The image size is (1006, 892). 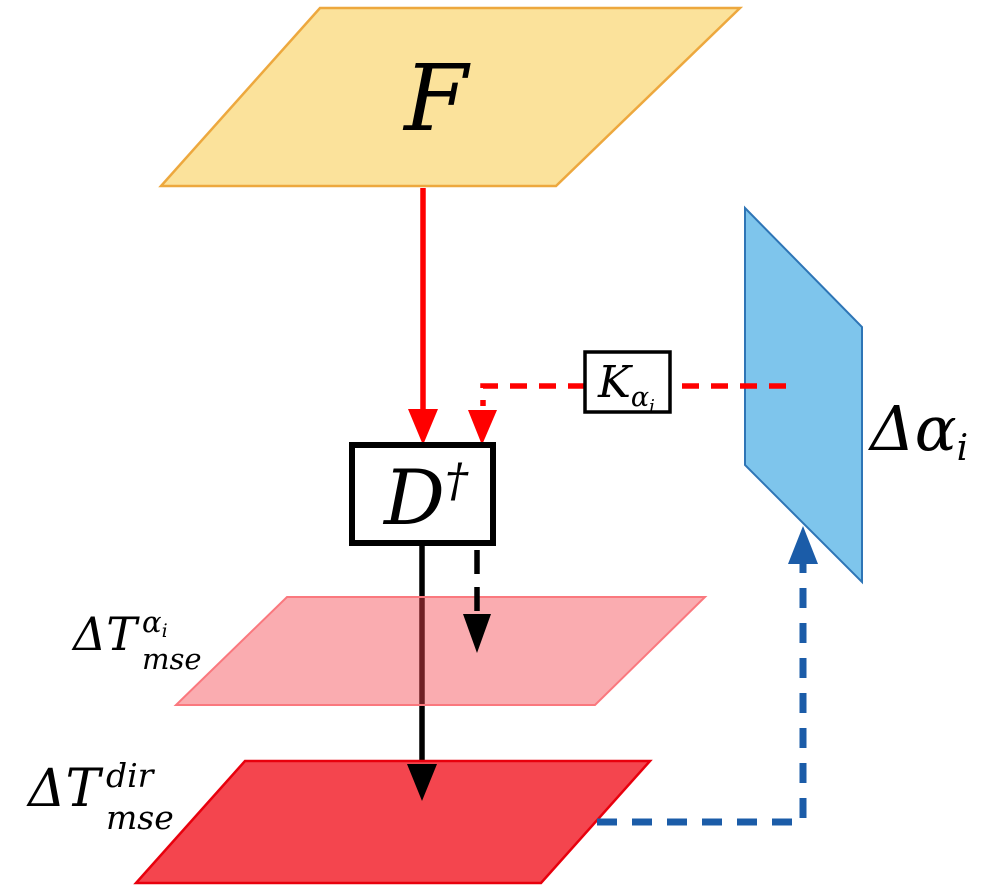 I want to click on alpha-plane-label: Δαi, so click(x=918, y=430).